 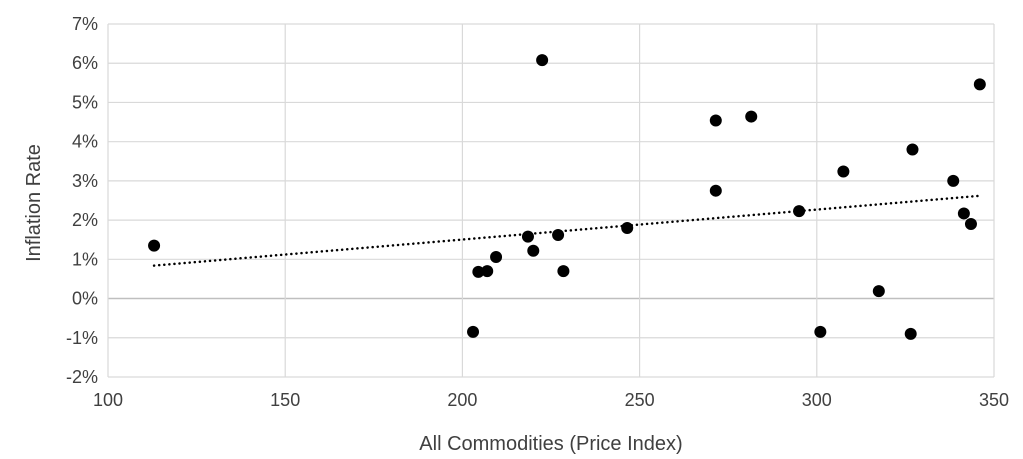 What do you see at coordinates (551, 400) in the screenshot?
I see `x-axis-ticks: 100 150 200 250 300 350` at bounding box center [551, 400].